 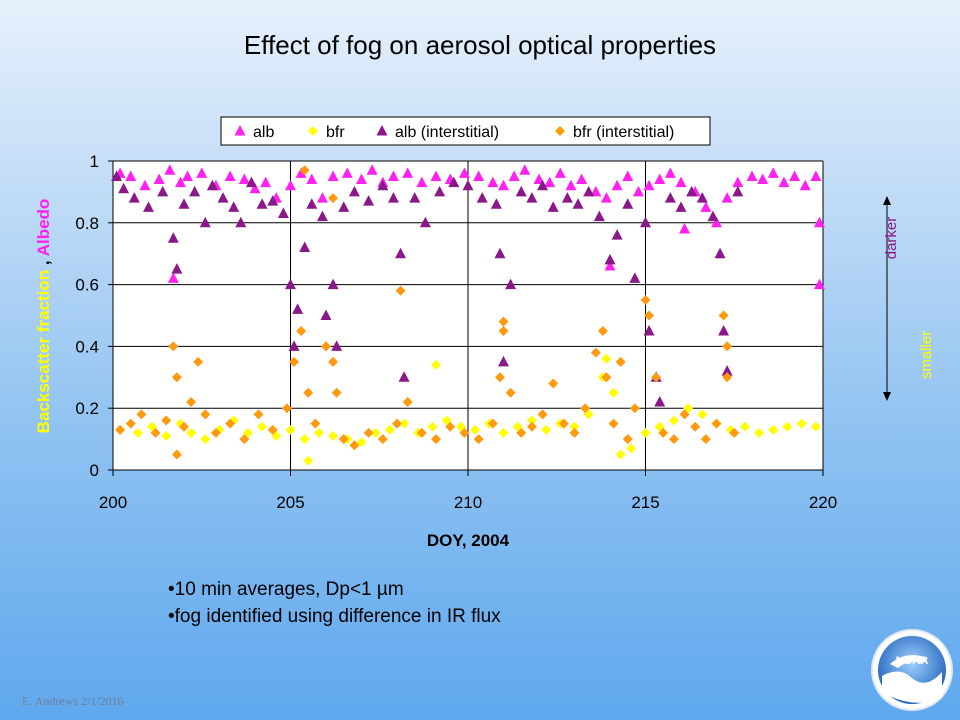 What do you see at coordinates (335, 132) in the screenshot?
I see `legend-label: bfr` at bounding box center [335, 132].